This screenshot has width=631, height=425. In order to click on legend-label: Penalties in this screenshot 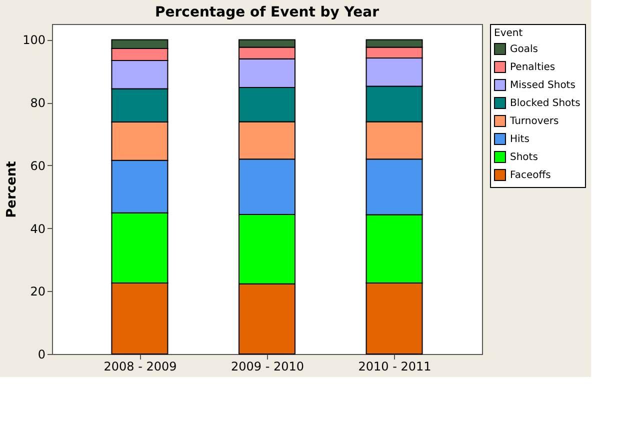, I will do `click(533, 67)`.